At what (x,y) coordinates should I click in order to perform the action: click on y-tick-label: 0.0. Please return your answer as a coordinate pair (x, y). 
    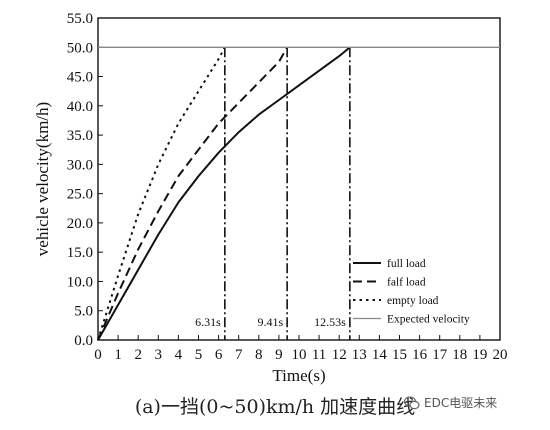
    Looking at the image, I should click on (83, 341).